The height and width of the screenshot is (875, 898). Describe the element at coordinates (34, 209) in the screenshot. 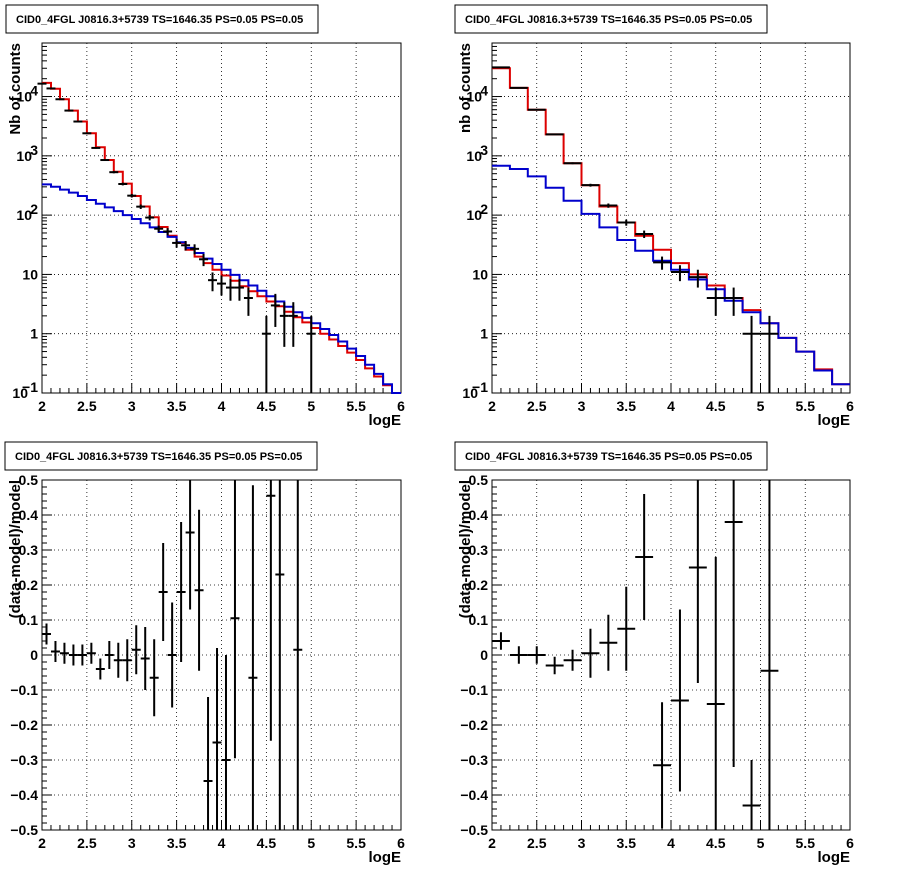

I see `y-tick-exponent: 2` at that location.